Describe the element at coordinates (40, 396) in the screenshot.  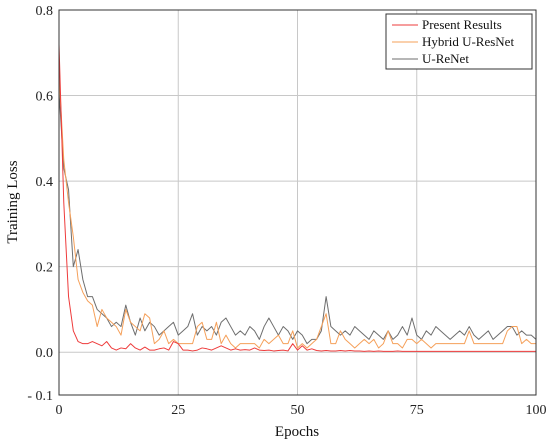
I see `y-tick-label: - 0.1` at that location.